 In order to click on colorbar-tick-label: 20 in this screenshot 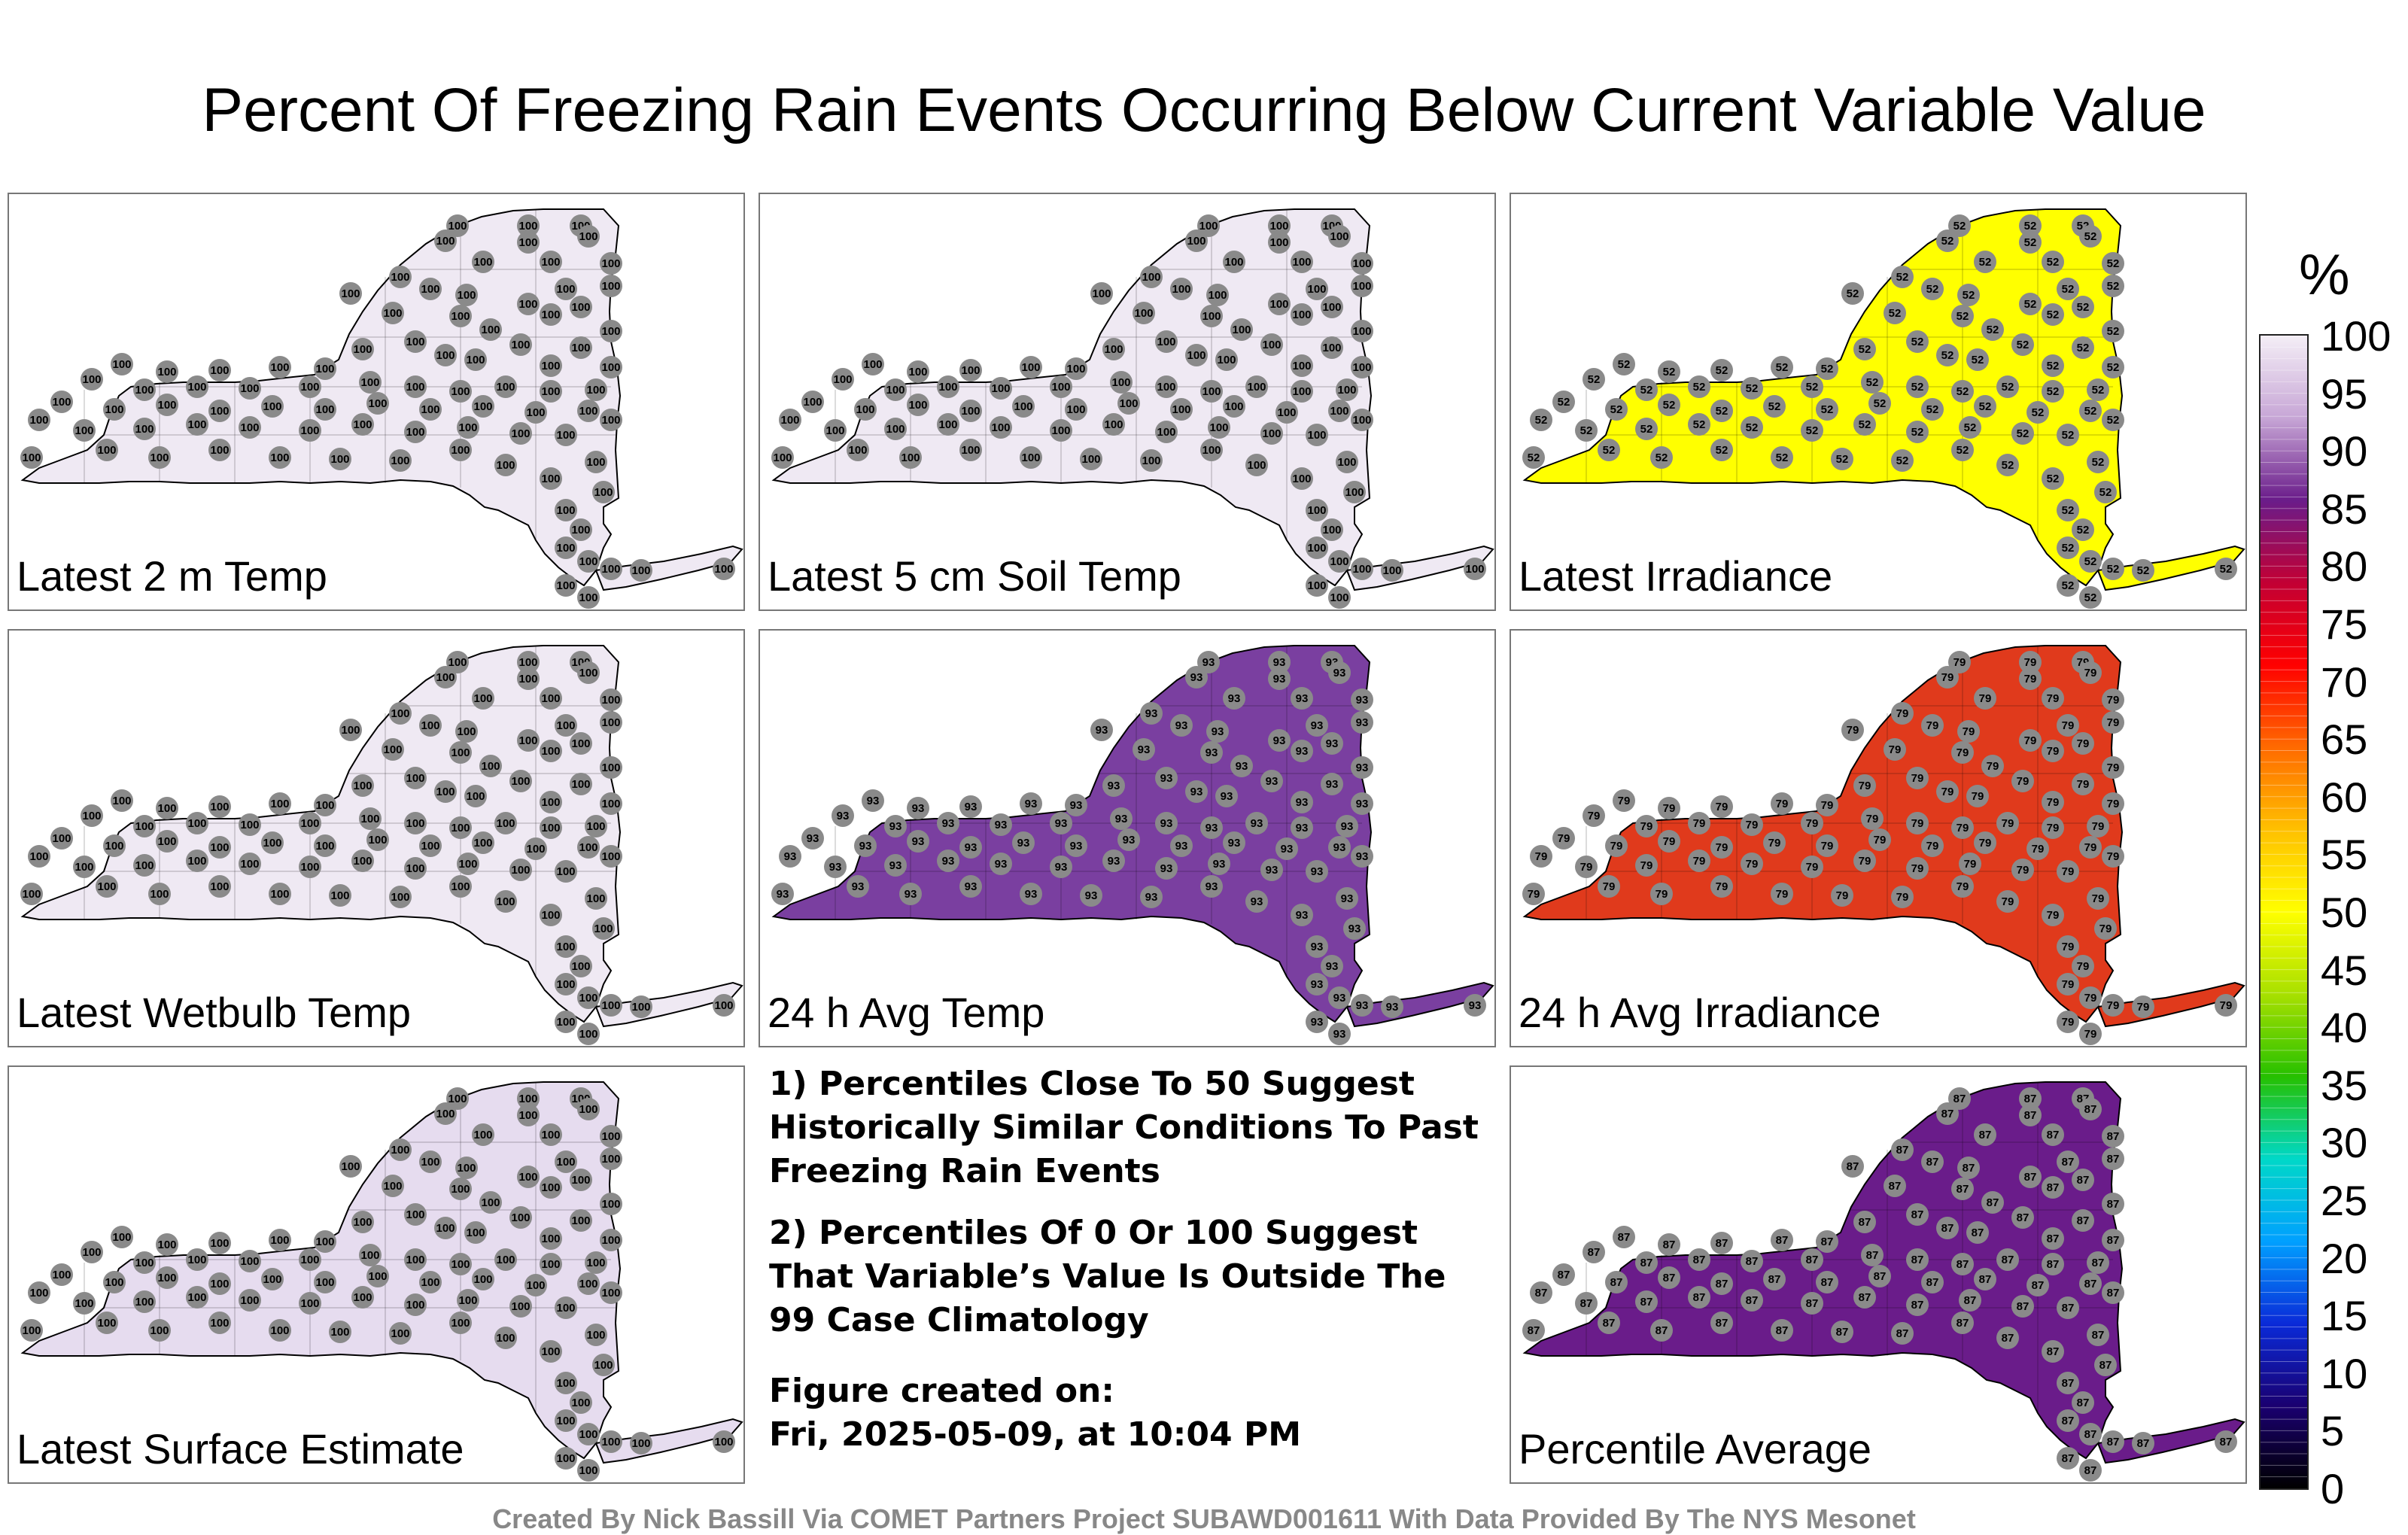, I will do `click(2344, 1258)`.